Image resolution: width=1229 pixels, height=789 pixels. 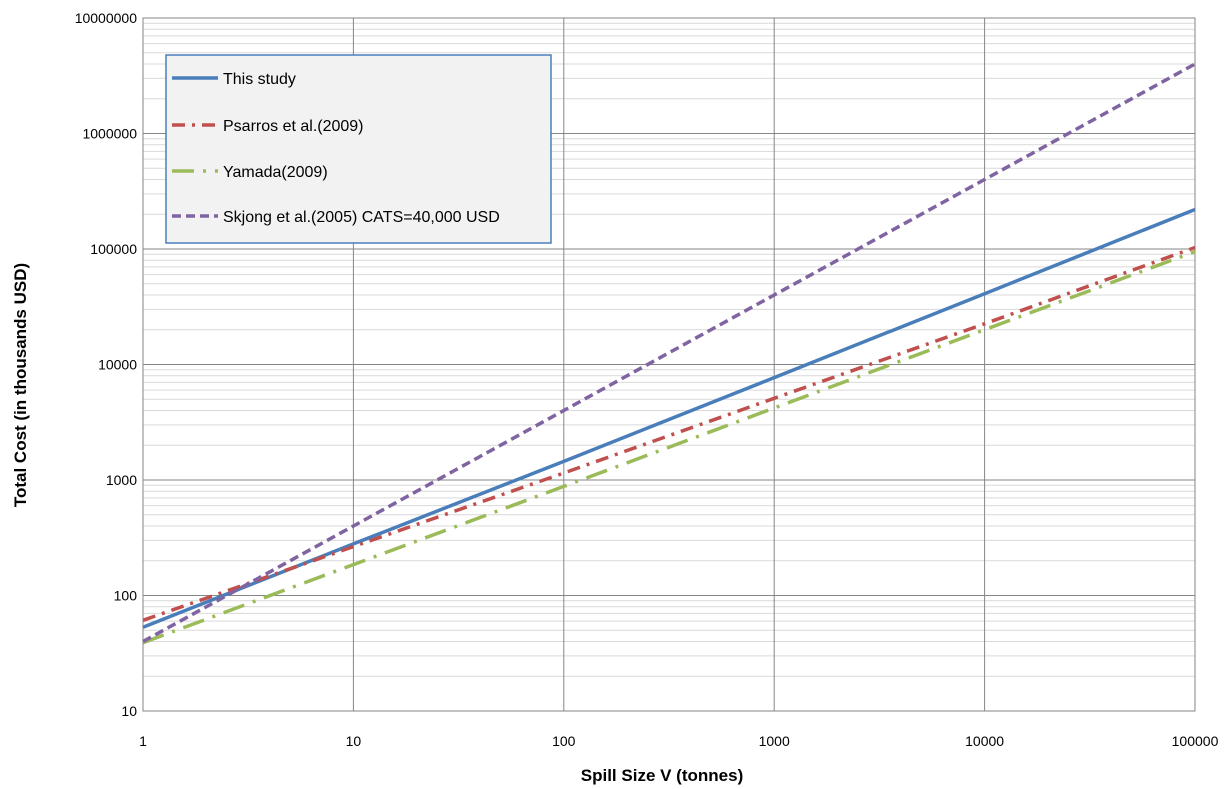 I want to click on x-tick-label: 1, so click(x=143, y=741).